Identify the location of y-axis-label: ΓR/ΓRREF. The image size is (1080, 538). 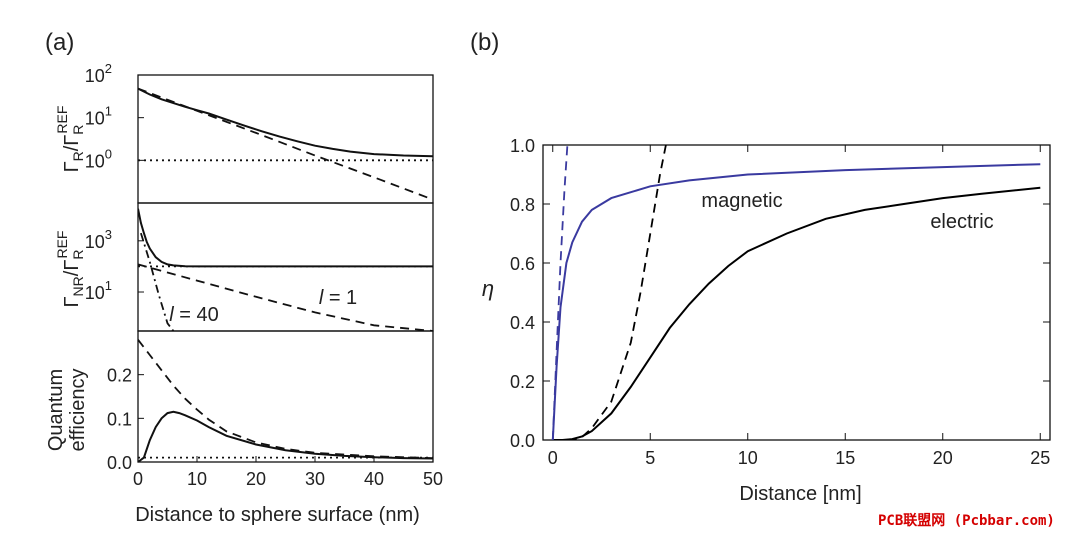
(70, 139).